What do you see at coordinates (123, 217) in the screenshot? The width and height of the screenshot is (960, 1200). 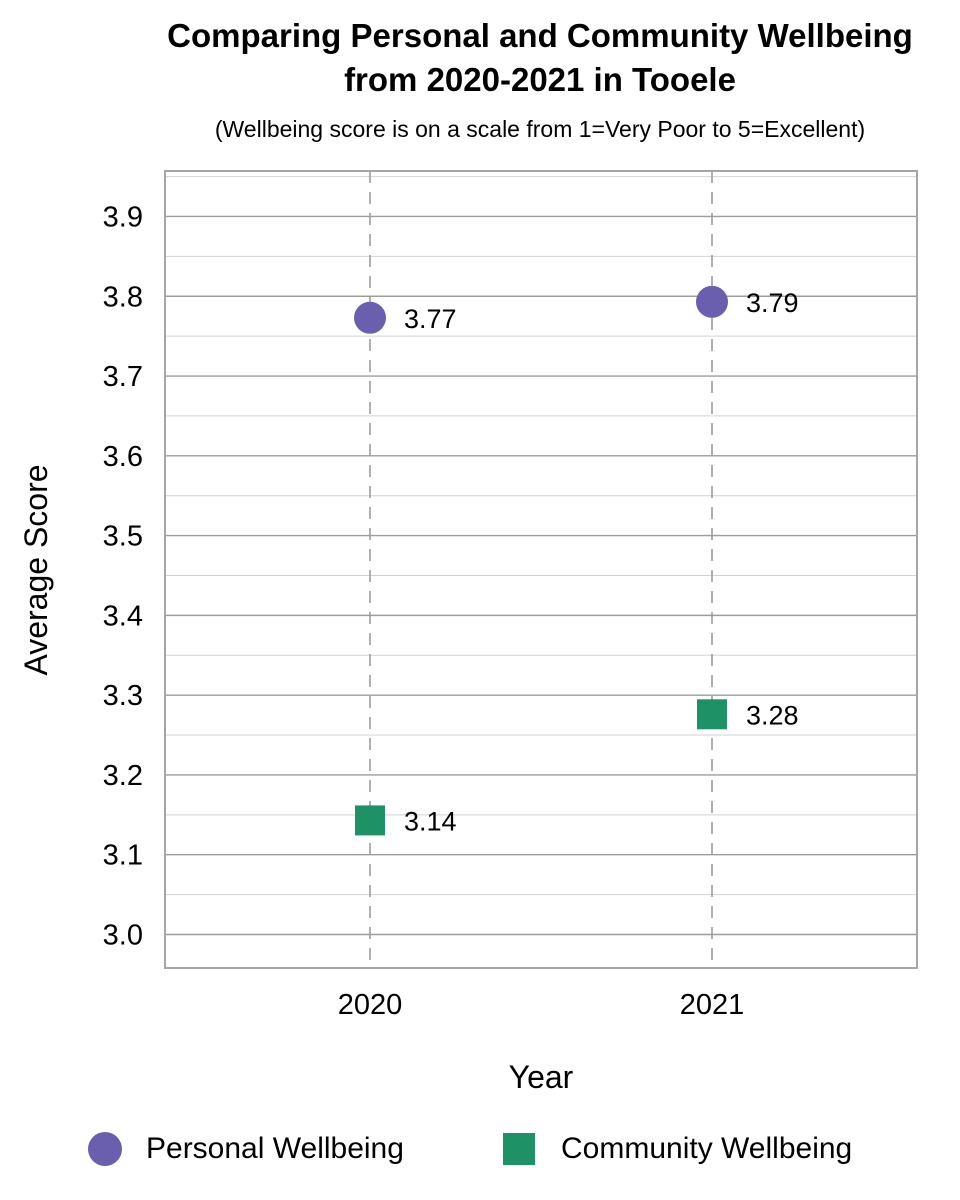 I see `y-tick-label: 3.9` at bounding box center [123, 217].